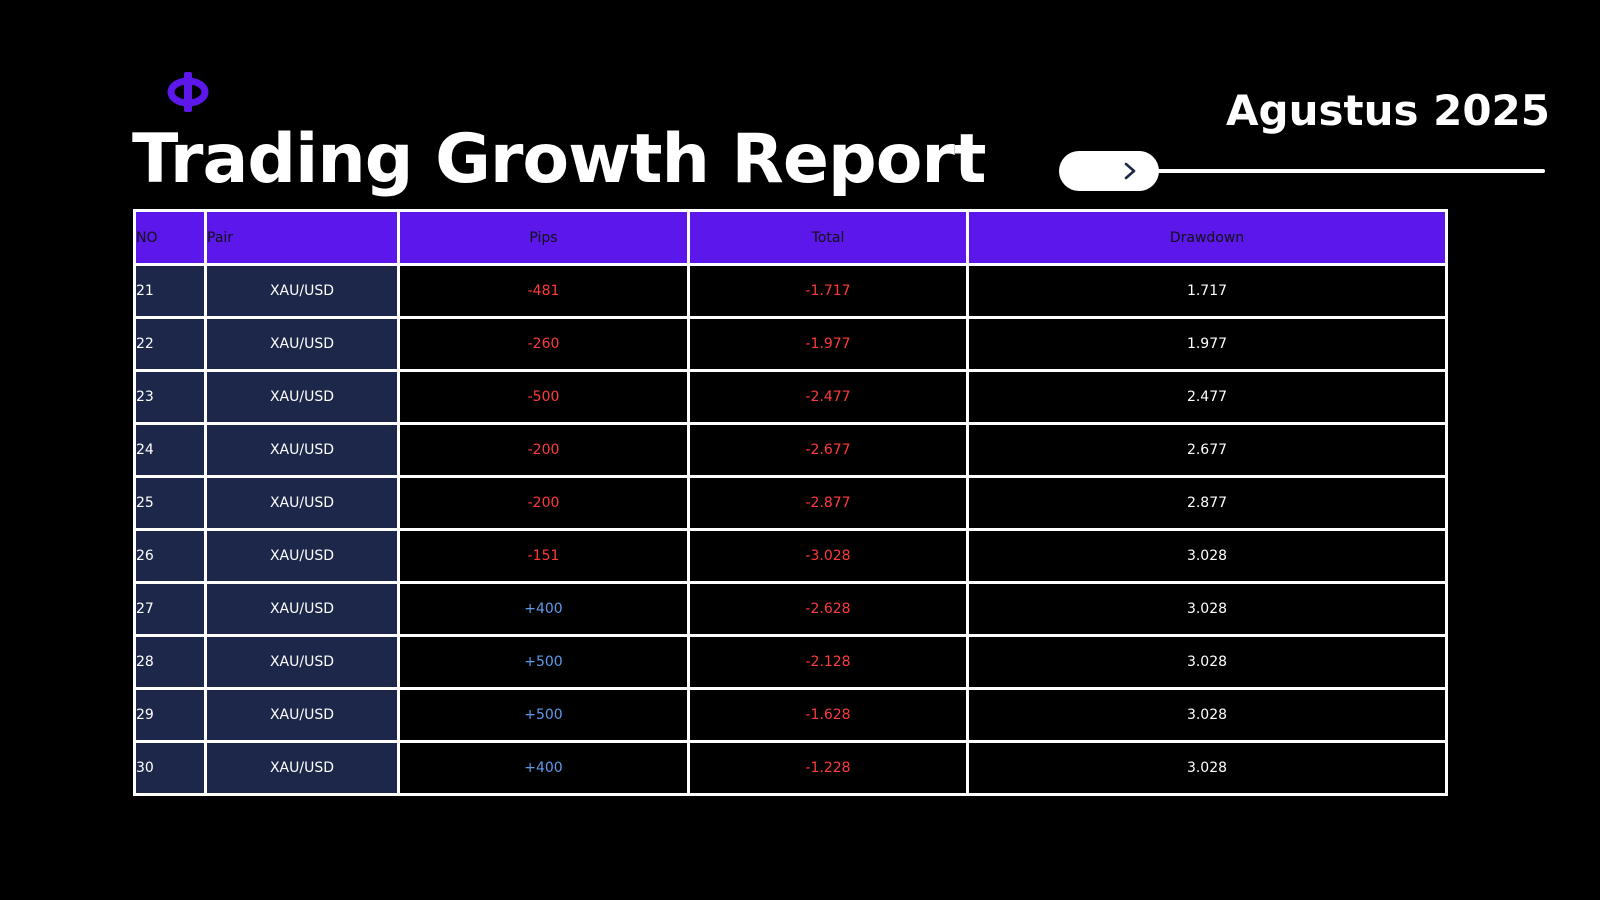 The image size is (1600, 900). What do you see at coordinates (170, 291) in the screenshot?
I see `cell-no: 21` at bounding box center [170, 291].